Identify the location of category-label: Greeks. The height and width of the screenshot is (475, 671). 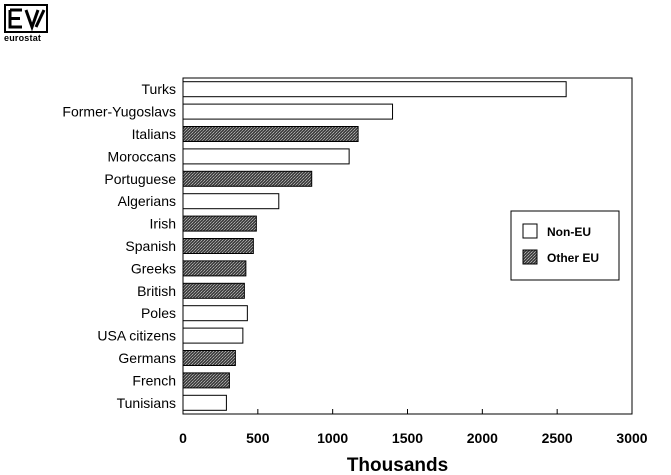
(153, 268).